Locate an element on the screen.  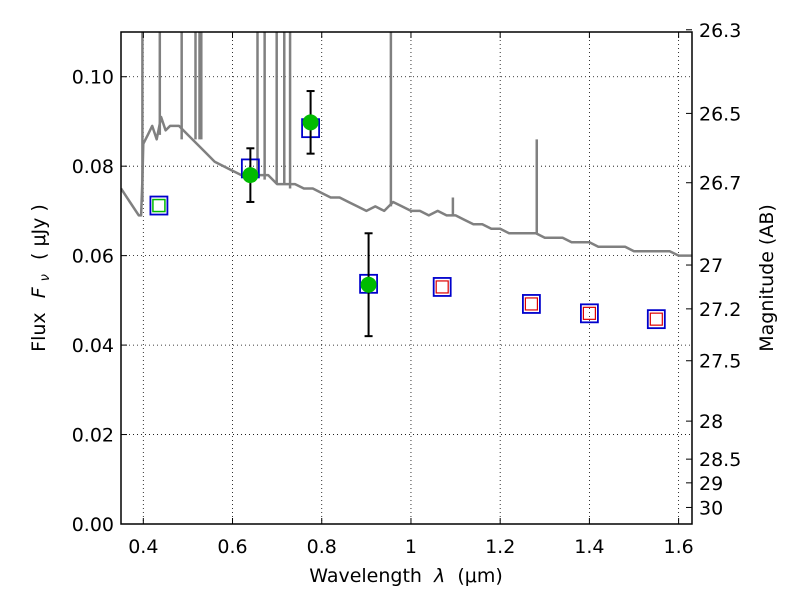
x-tick-label: 1.4 is located at coordinates (589, 547).